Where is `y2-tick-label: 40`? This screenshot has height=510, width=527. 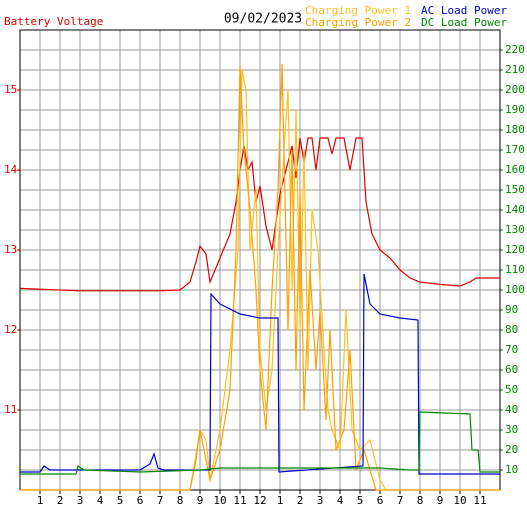
y2-tick-label: 40 is located at coordinates (511, 409).